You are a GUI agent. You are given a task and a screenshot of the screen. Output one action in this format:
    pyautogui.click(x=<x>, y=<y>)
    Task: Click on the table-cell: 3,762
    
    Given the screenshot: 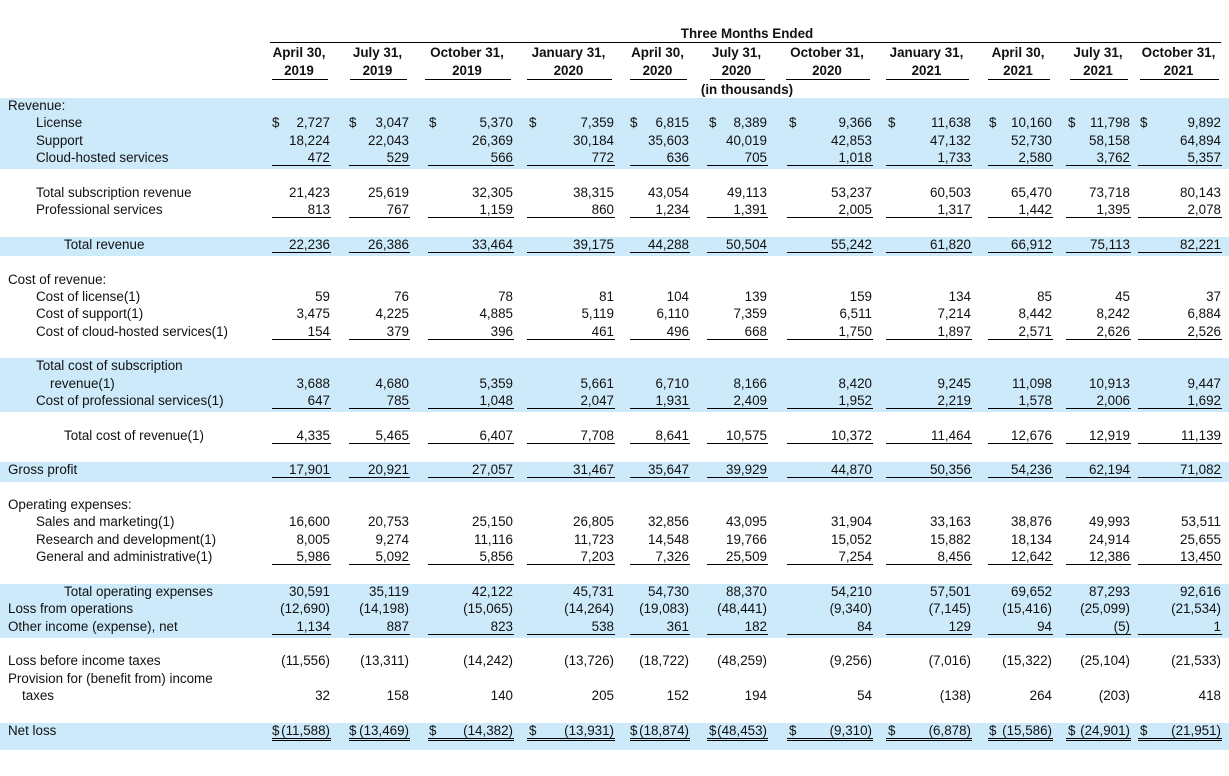 What is the action you would take?
    pyautogui.click(x=1113, y=158)
    